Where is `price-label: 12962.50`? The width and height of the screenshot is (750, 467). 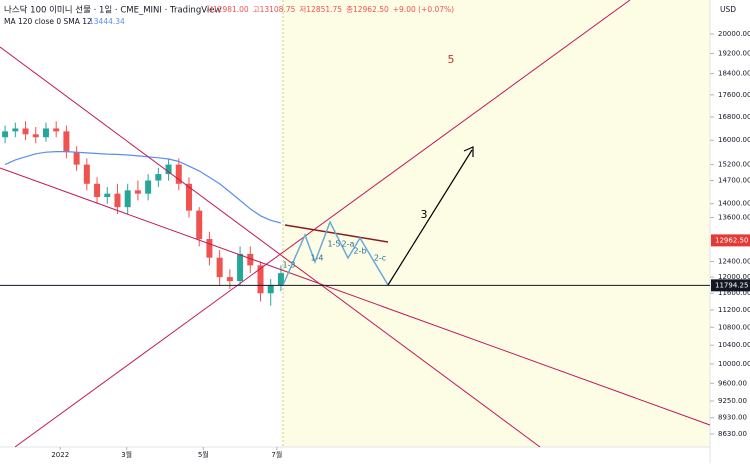 price-label: 12962.50 is located at coordinates (731, 240).